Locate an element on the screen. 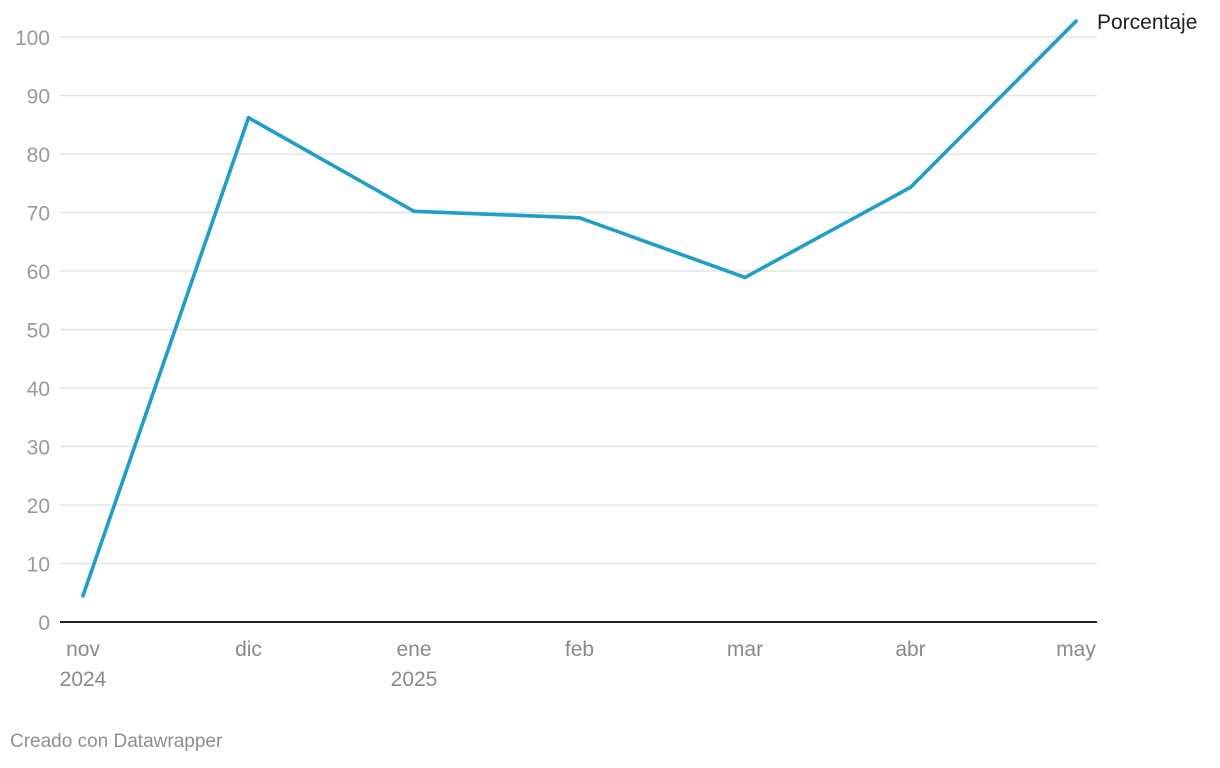 The image size is (1220, 768). x-tick-label: abr is located at coordinates (910, 649).